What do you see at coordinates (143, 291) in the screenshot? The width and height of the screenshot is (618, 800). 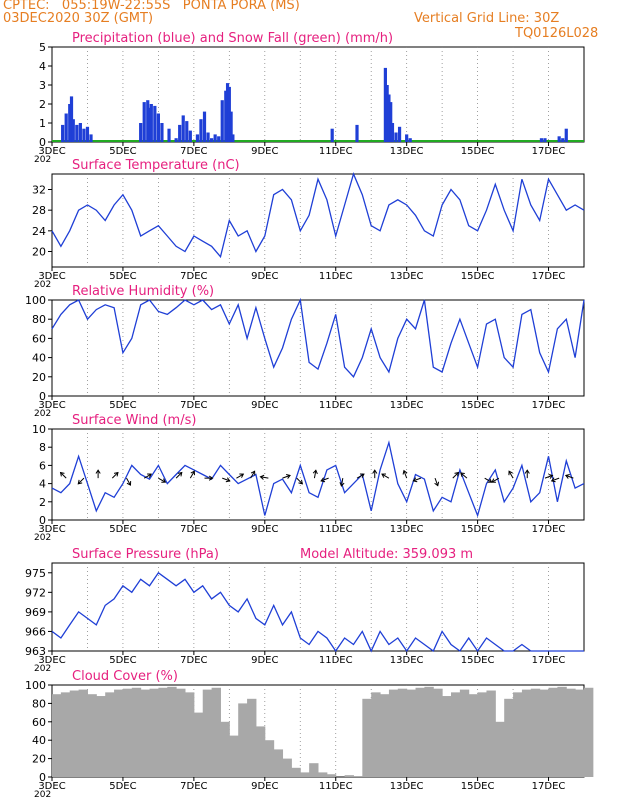 I see `panel-title: Relative Humidity (%)` at bounding box center [143, 291].